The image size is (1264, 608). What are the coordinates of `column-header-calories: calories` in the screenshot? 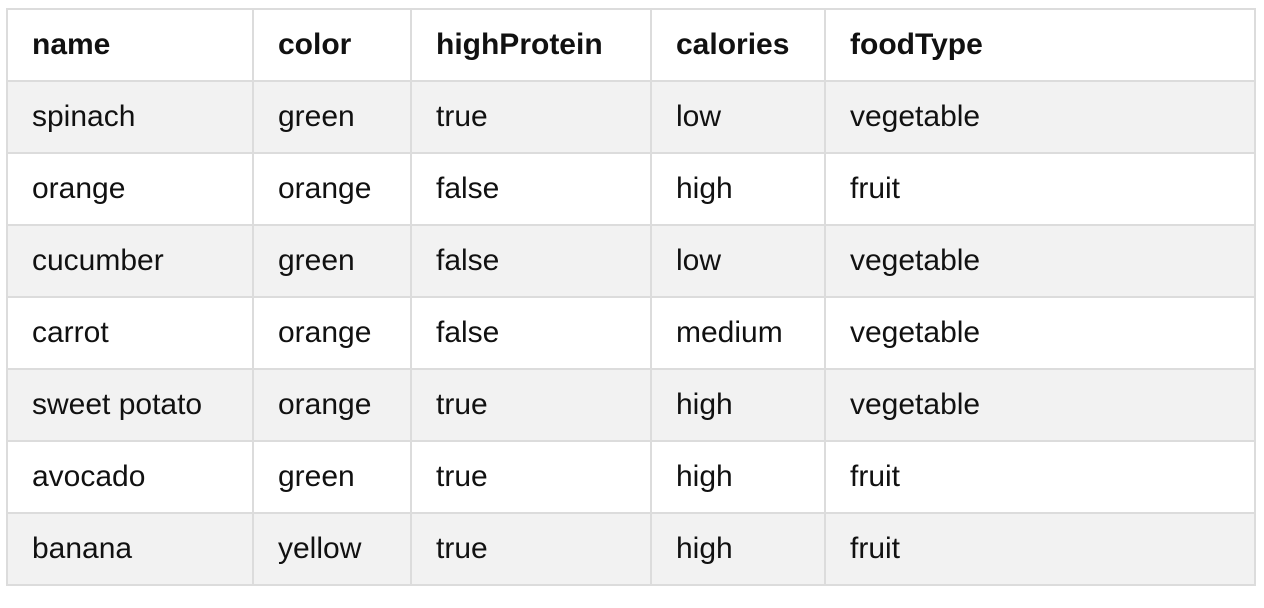 It's located at (738, 45).